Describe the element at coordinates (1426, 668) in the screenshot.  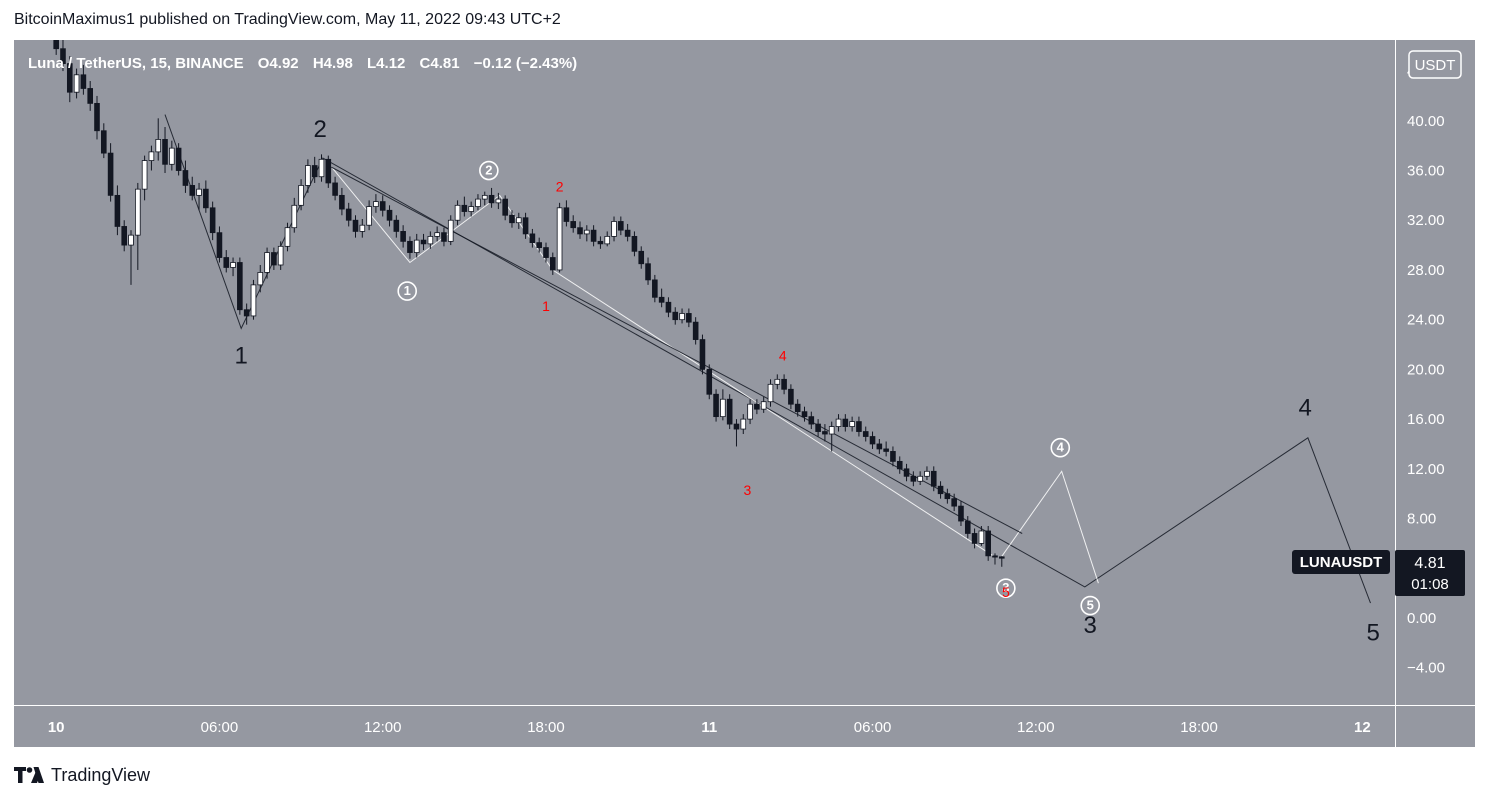
I see `price-tick-label: −4.00` at that location.